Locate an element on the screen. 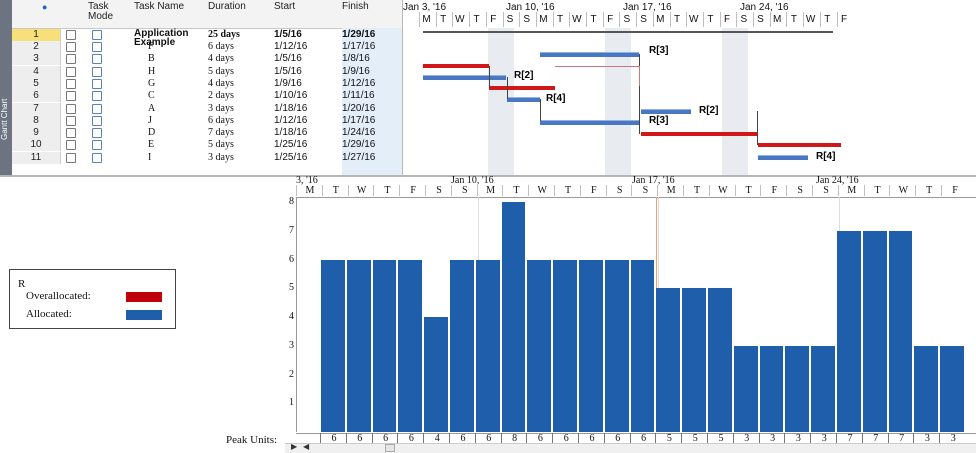 The height and width of the screenshot is (453, 976). row-number: 5 is located at coordinates (36, 83).